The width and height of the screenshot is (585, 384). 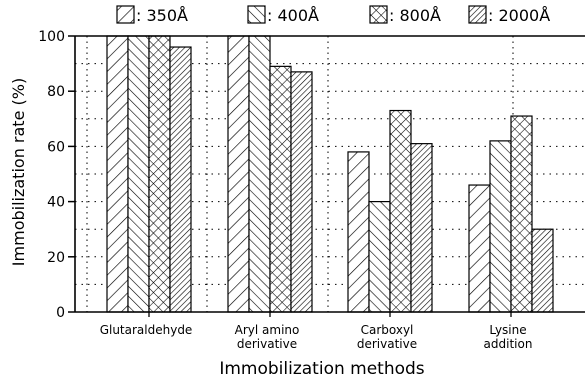 I want to click on legend-item-3: : 800Å, so click(x=405, y=15).